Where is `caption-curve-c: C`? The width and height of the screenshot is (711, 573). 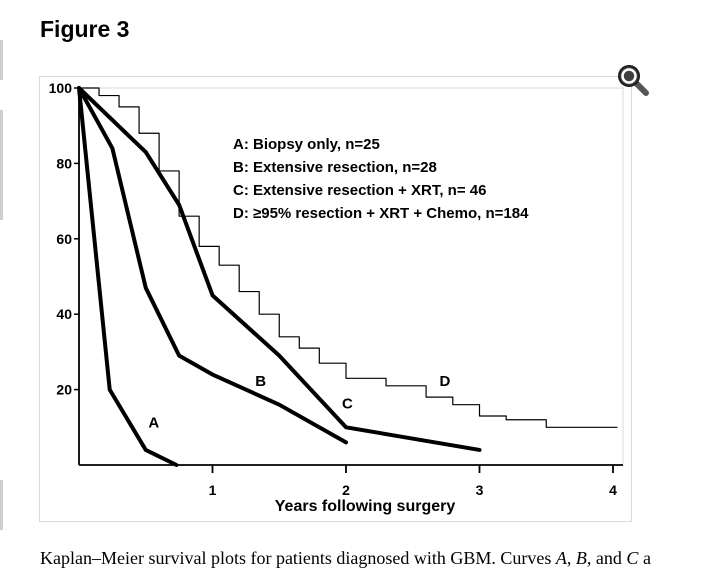
caption-curve-c: C is located at coordinates (632, 558).